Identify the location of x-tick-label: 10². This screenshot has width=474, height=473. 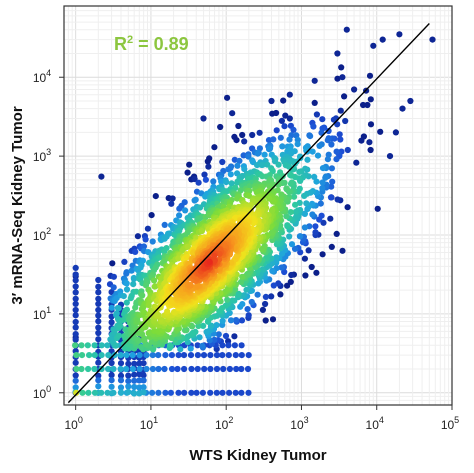
(224, 423).